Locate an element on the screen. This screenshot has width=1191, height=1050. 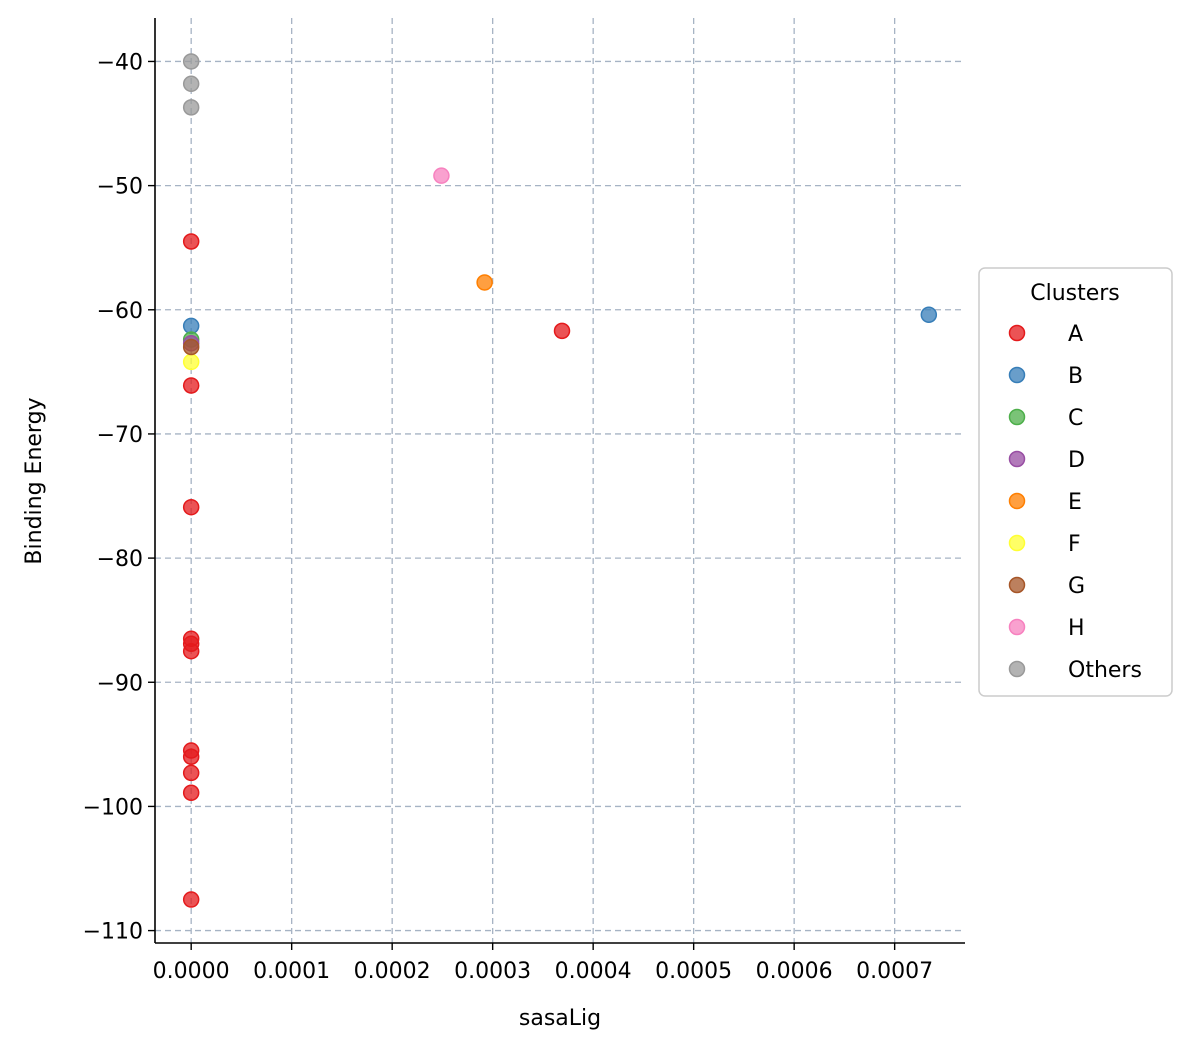
x-tick-label: 0.0003 is located at coordinates (492, 971).